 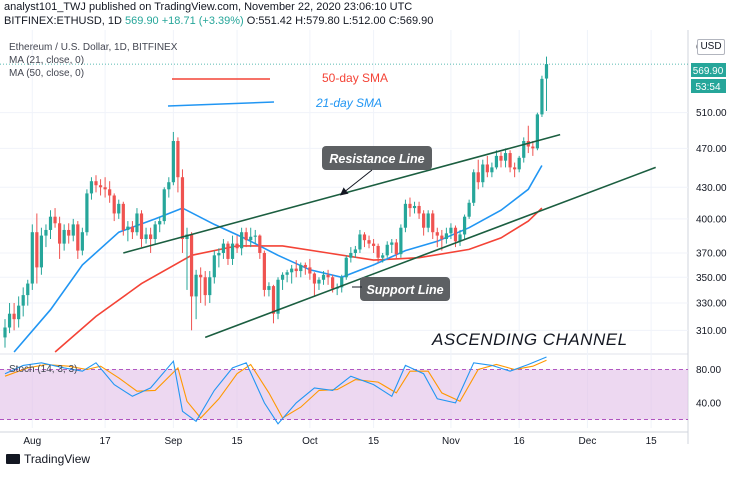 I want to click on stoch-line-layer, so click(x=275, y=390).